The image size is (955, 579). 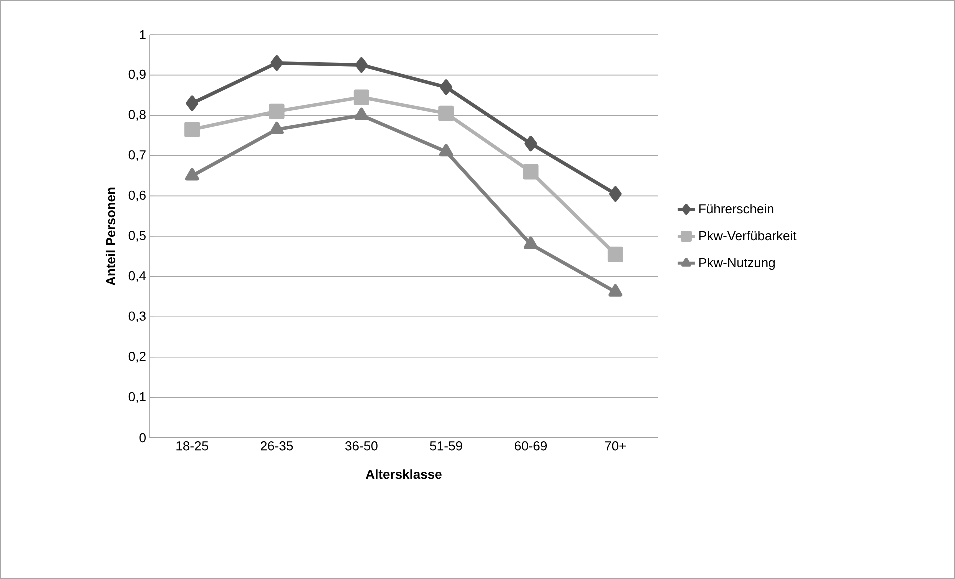 I want to click on x-tick-label: 36-50, so click(x=362, y=446).